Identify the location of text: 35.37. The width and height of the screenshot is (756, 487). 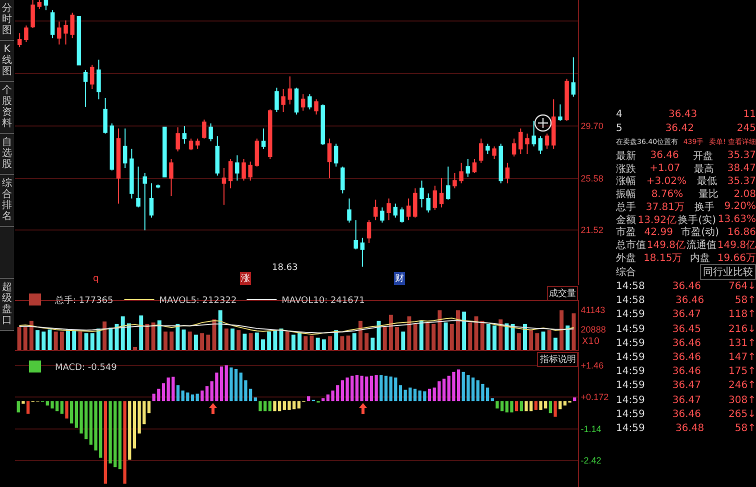
(741, 156).